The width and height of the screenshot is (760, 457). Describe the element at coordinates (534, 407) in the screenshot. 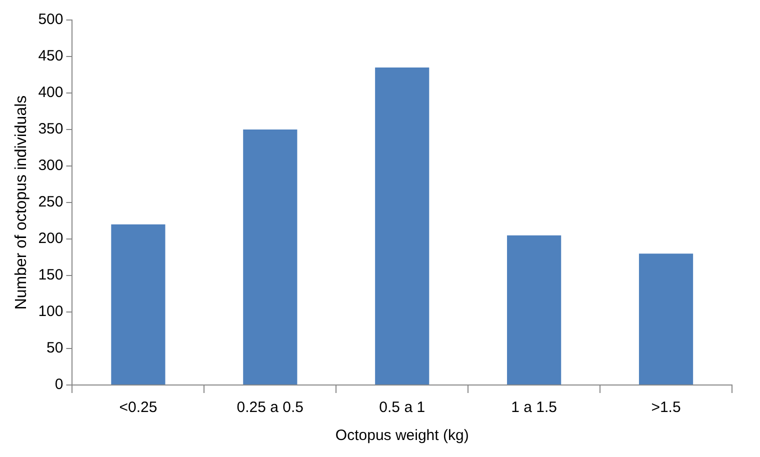

I see `x-tick-label: 1 a 1.5` at that location.